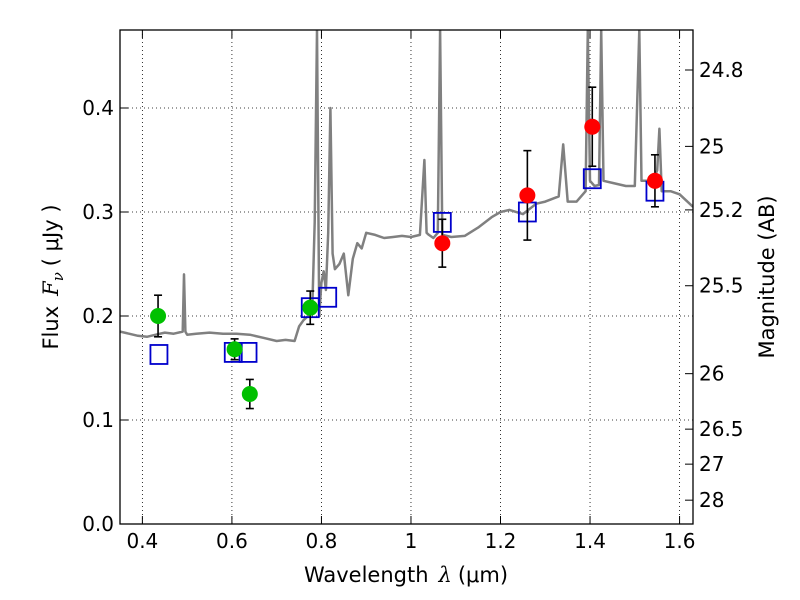 The width and height of the screenshot is (800, 600). What do you see at coordinates (680, 541) in the screenshot?
I see `x-tick-label: 1.6` at bounding box center [680, 541].